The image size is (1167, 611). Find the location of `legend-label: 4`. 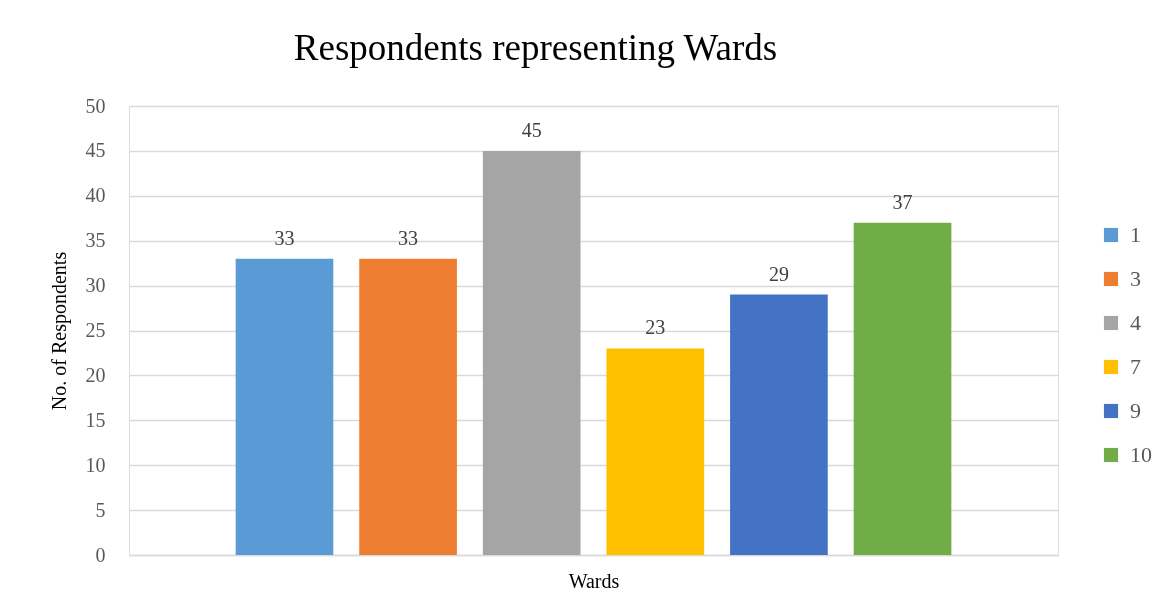

legend-label: 4 is located at coordinates (1135, 322).